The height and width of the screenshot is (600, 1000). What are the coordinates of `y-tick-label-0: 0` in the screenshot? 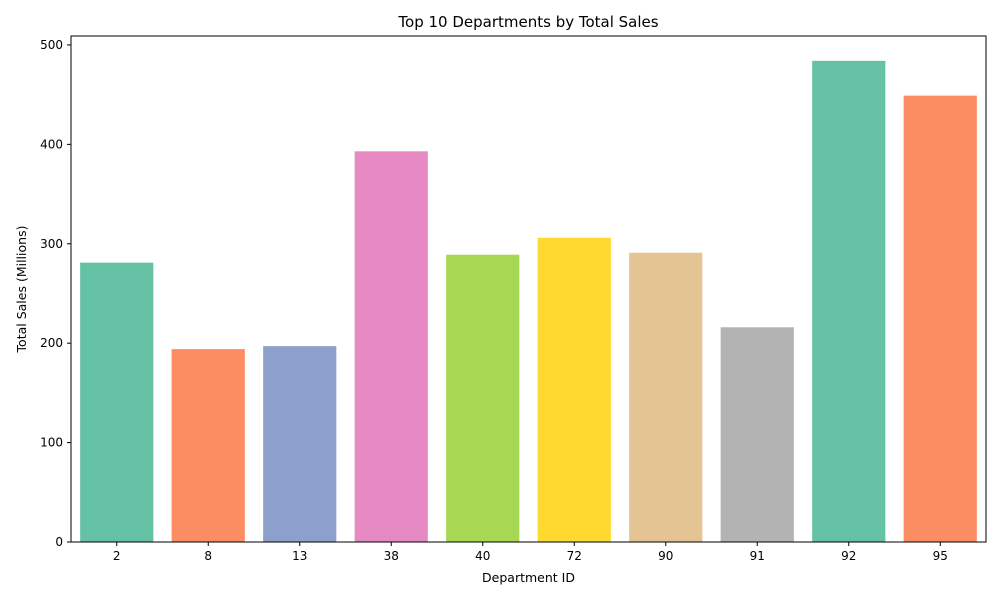 It's located at (59, 542).